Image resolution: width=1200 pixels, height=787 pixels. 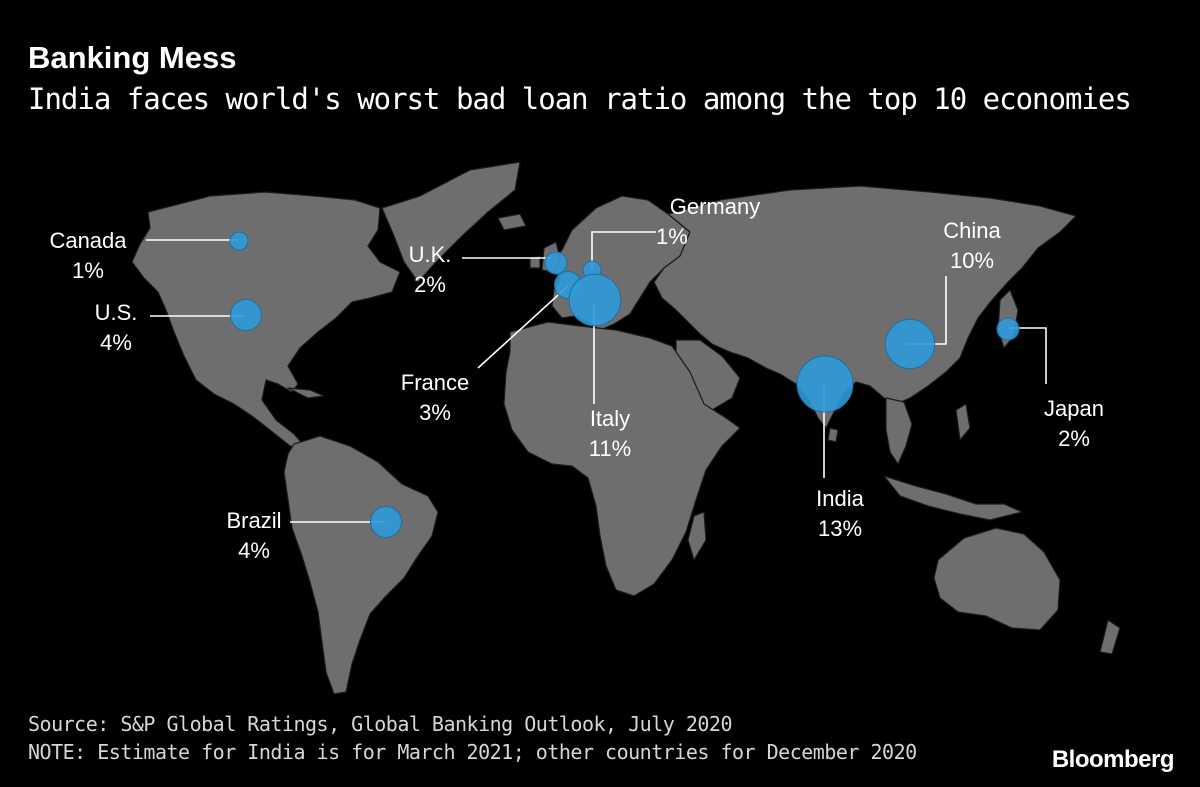 What do you see at coordinates (865, 307) in the screenshot?
I see `land-asia` at bounding box center [865, 307].